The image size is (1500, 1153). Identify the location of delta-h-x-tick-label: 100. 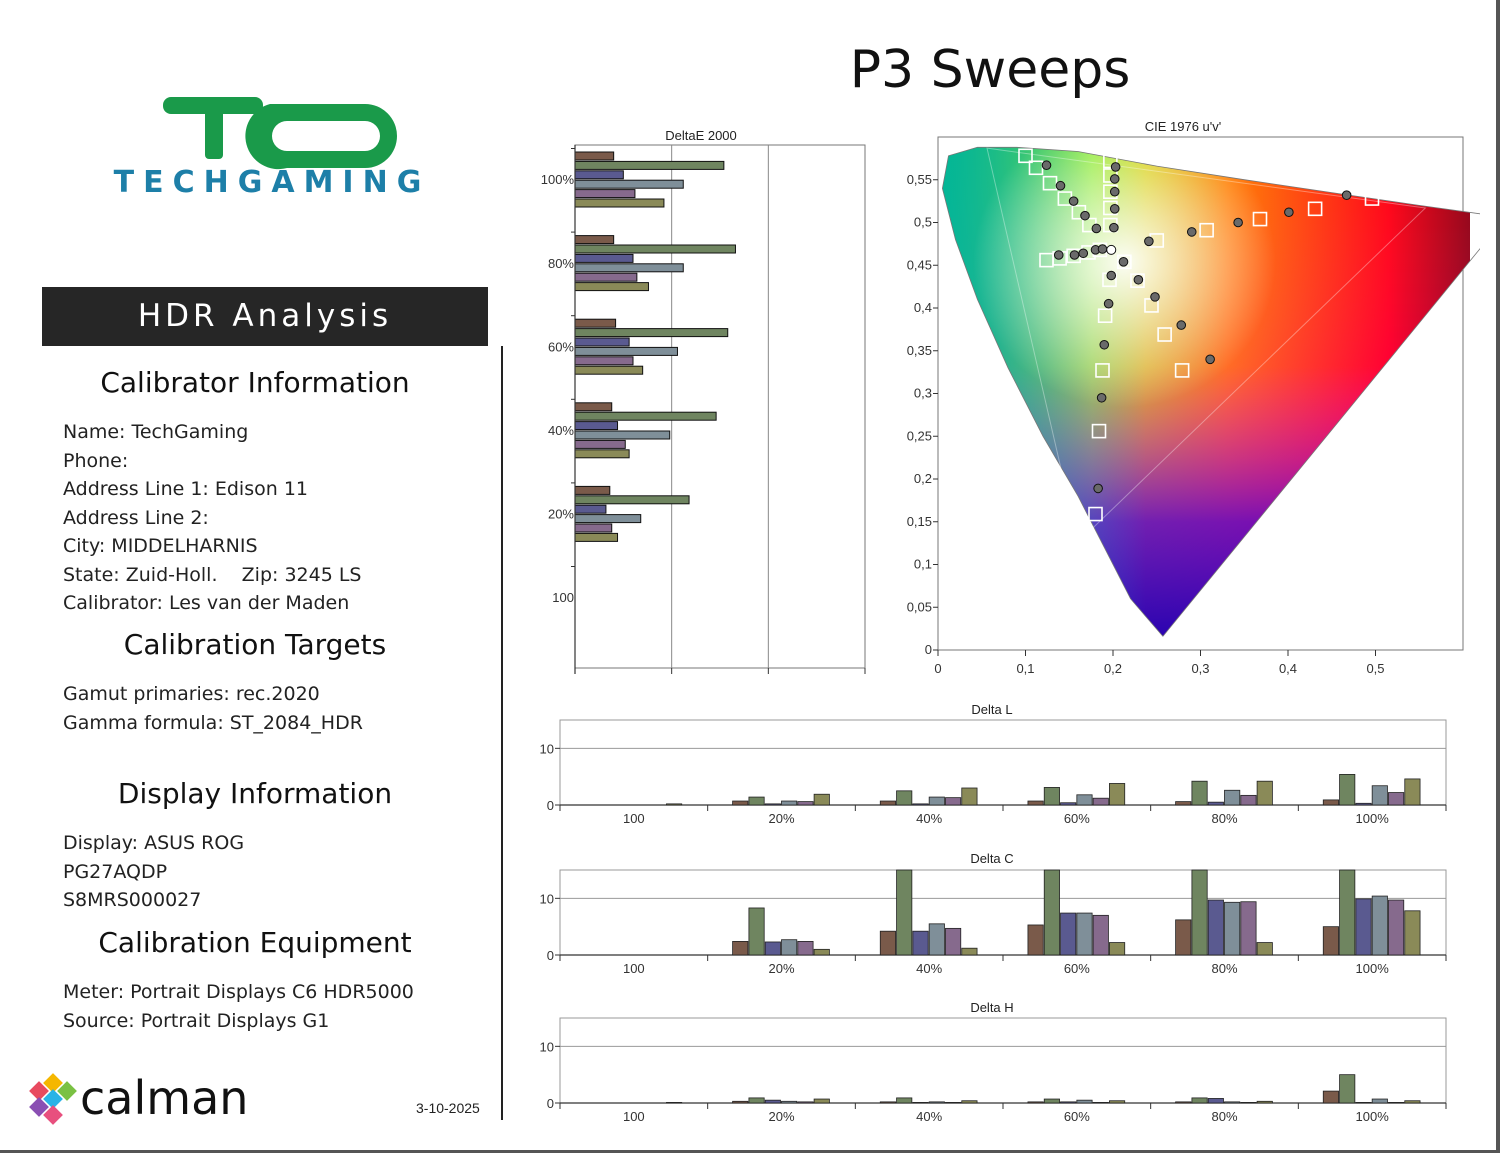
(634, 1116).